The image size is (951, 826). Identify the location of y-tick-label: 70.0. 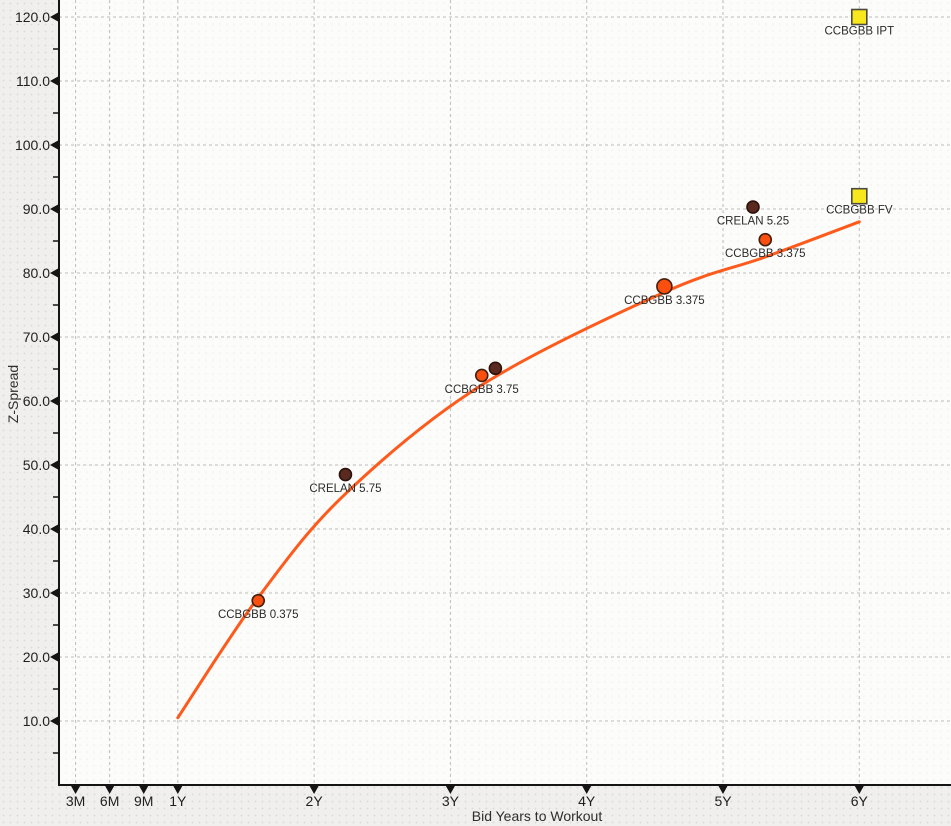
(36, 337).